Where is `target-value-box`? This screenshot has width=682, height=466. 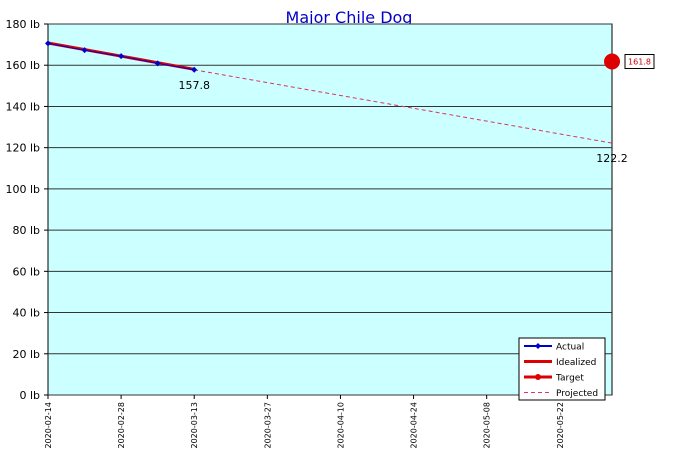
target-value-box is located at coordinates (639, 62).